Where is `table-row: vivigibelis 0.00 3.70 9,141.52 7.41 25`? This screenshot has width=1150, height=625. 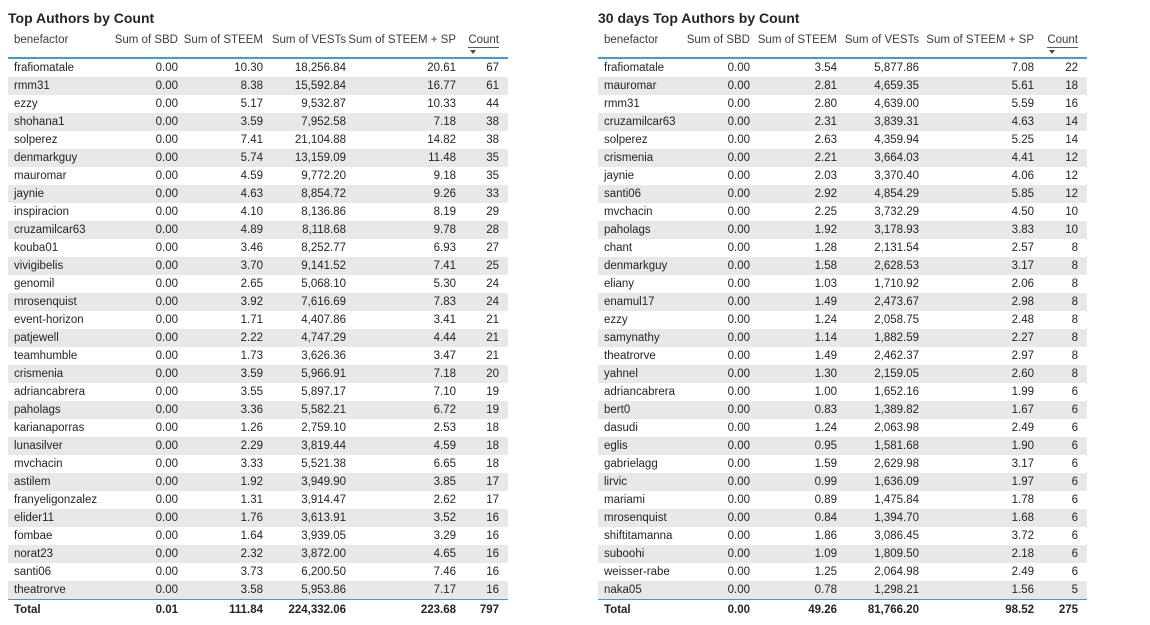
table-row: vivigibelis 0.00 3.70 9,141.52 7.41 25 is located at coordinates (258, 266).